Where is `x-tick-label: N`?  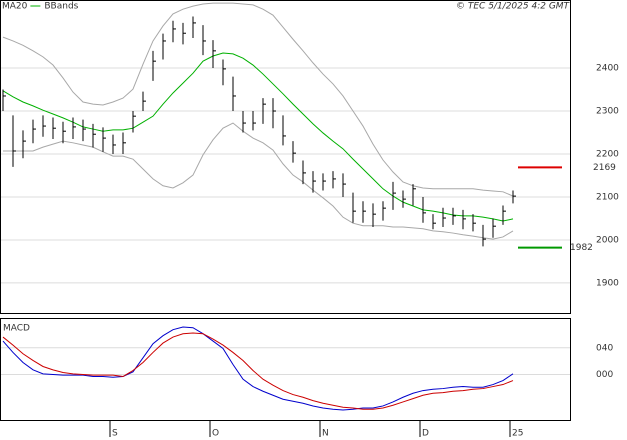
x-tick-label: N is located at coordinates (325, 434).